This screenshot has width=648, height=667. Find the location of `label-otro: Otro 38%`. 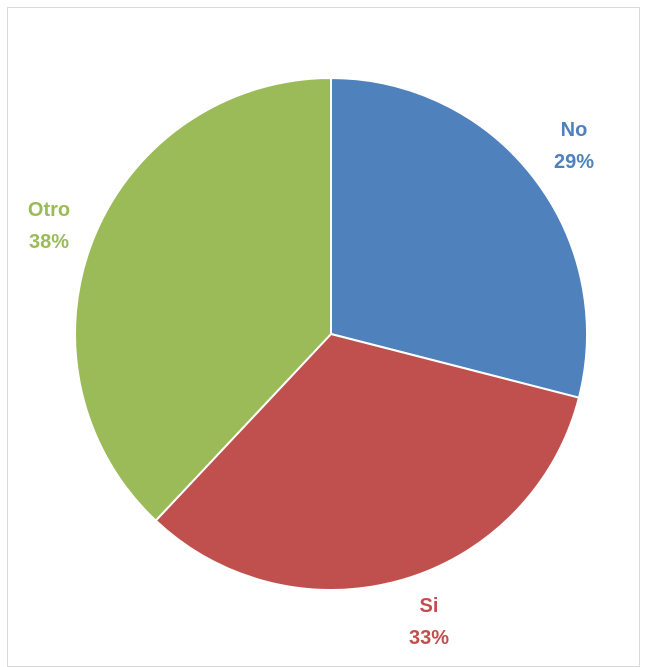

label-otro: Otro 38% is located at coordinates (49, 226).